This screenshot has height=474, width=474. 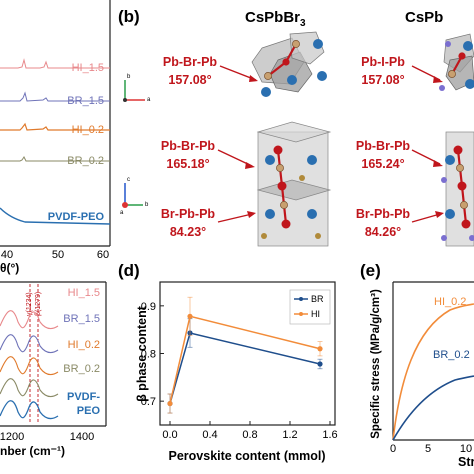 I want to click on panel-c-trace-hi02, so click(x=29, y=366).